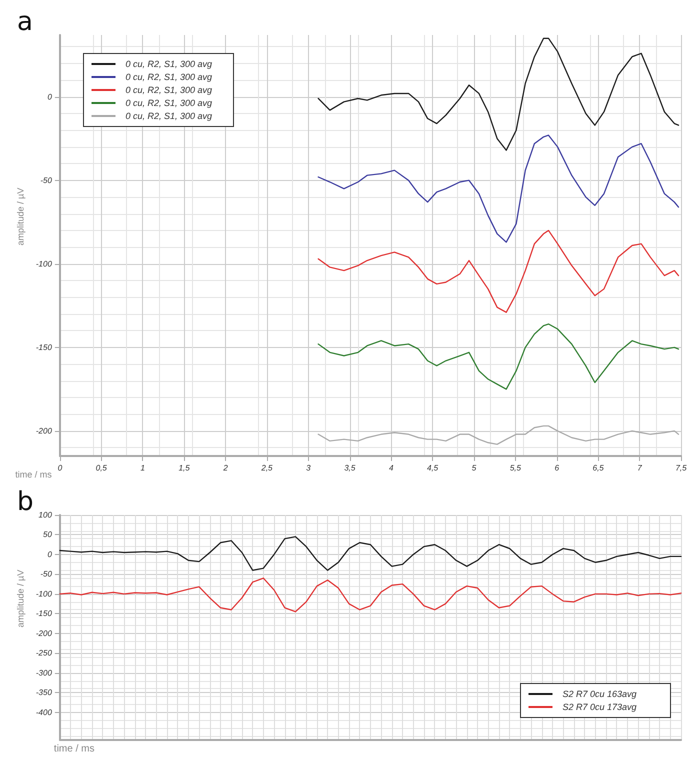 Image resolution: width=699 pixels, height=768 pixels. Describe the element at coordinates (309, 468) in the screenshot. I see `x-tick-label: 3` at that location.